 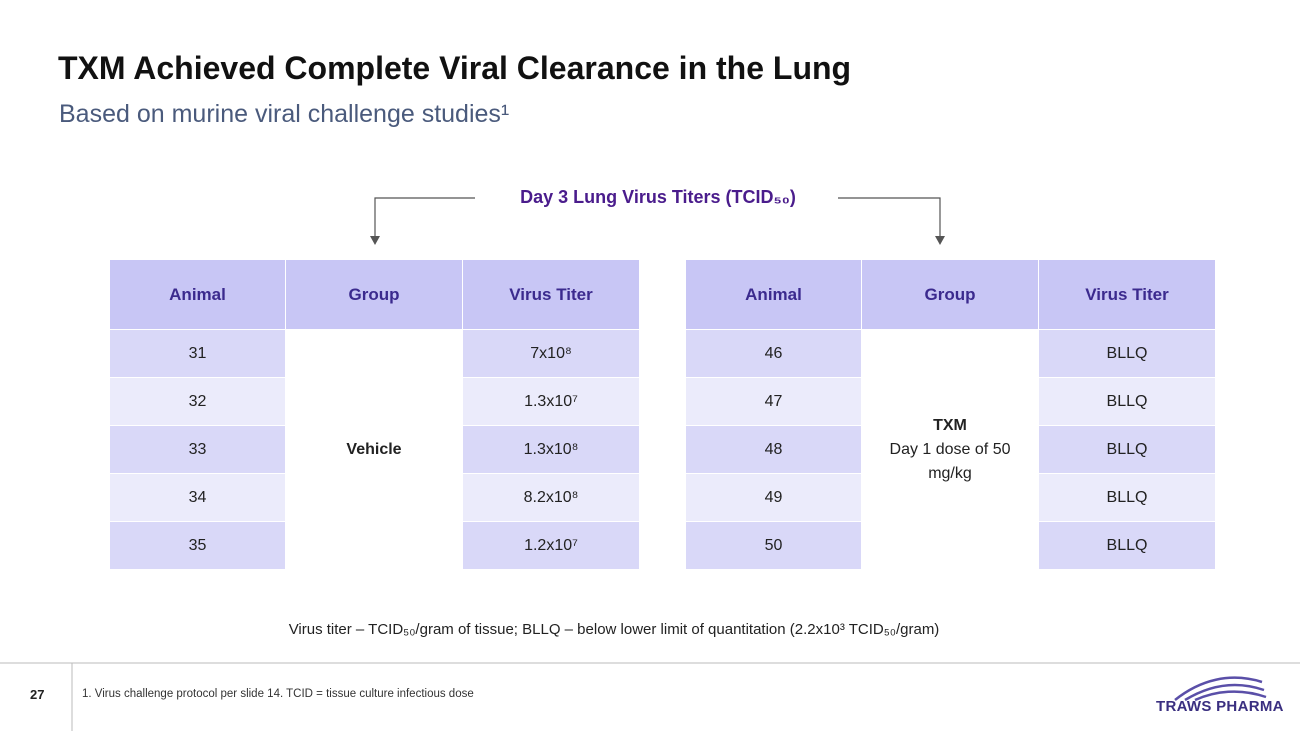 What do you see at coordinates (773, 353) in the screenshot?
I see `animal-cell: 46` at bounding box center [773, 353].